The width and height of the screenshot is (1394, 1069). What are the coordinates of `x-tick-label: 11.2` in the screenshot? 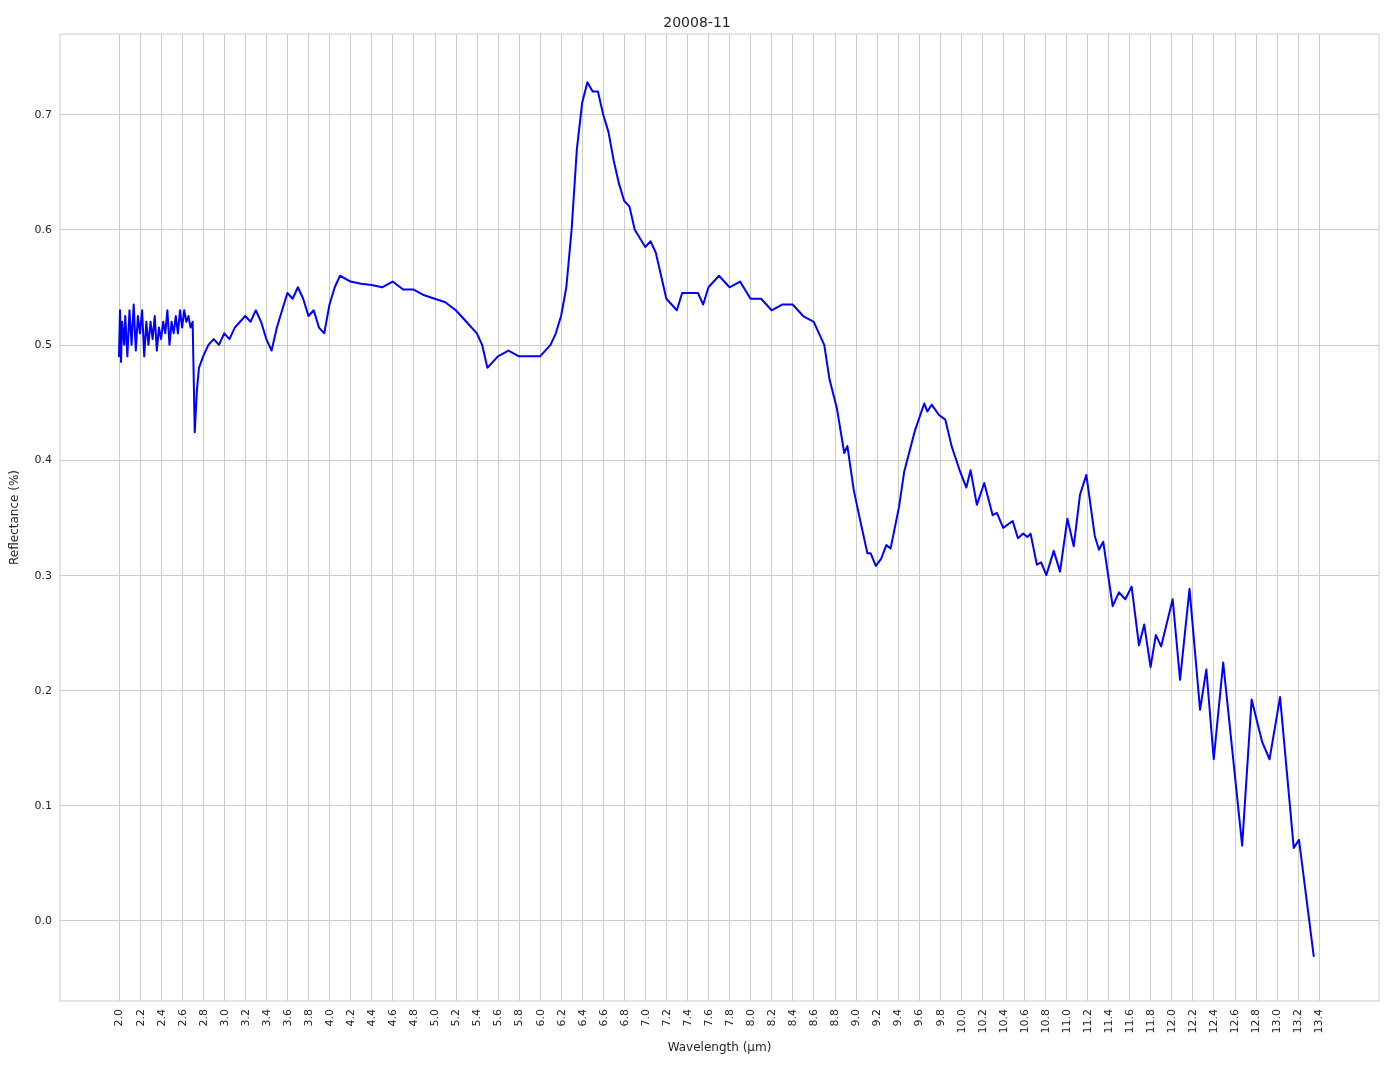 It's located at (1087, 1021).